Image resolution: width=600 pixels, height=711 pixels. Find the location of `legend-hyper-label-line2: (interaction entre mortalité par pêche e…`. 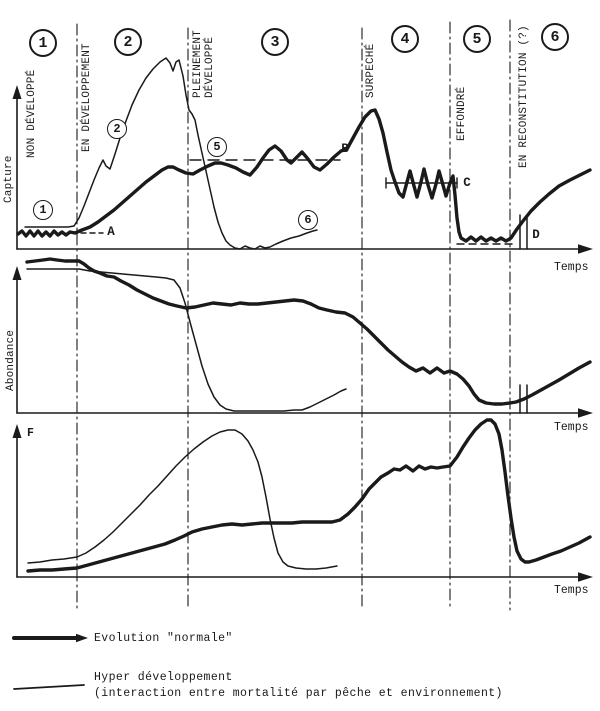

legend-hyper-label-line2: (interaction entre mortalité par pêche e… is located at coordinates (298, 693).